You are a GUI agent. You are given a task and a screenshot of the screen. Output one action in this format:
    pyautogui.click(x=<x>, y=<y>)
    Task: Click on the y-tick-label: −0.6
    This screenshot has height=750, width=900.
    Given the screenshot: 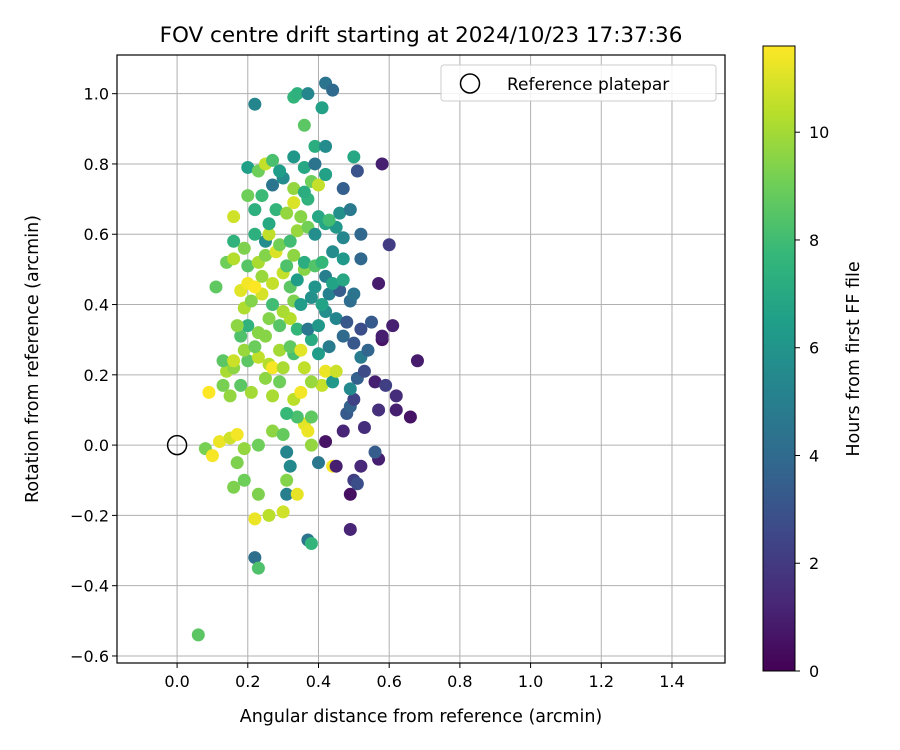 What is the action you would take?
    pyautogui.click(x=89, y=656)
    